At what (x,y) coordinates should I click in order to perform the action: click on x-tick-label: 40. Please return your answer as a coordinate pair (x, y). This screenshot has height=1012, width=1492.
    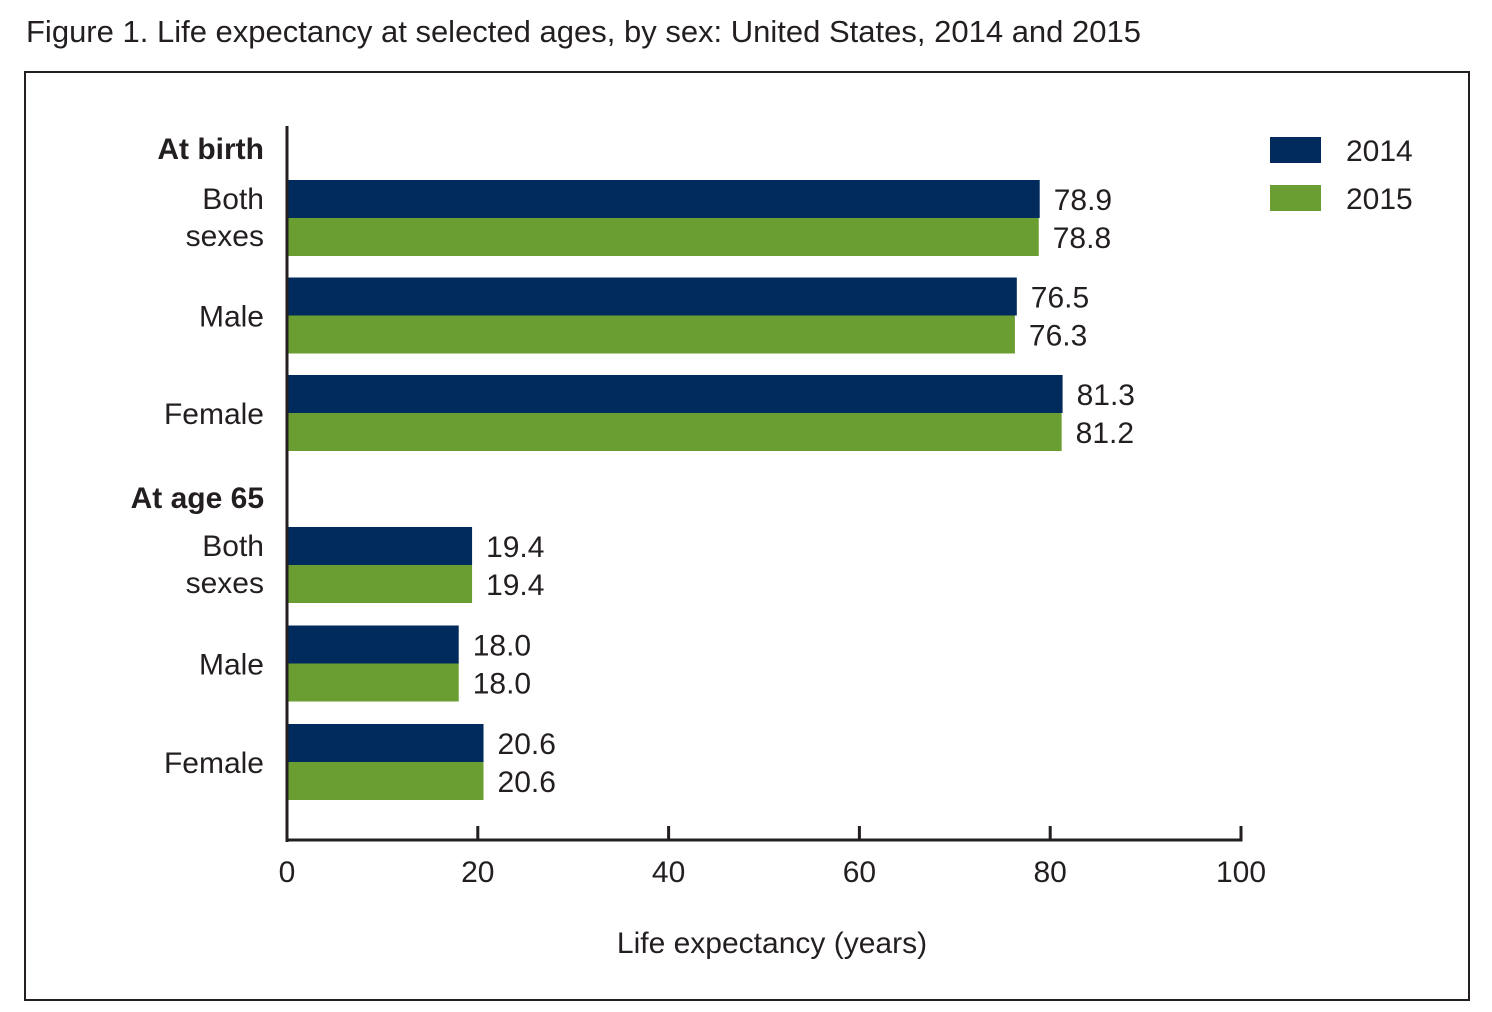
    Looking at the image, I should click on (668, 872).